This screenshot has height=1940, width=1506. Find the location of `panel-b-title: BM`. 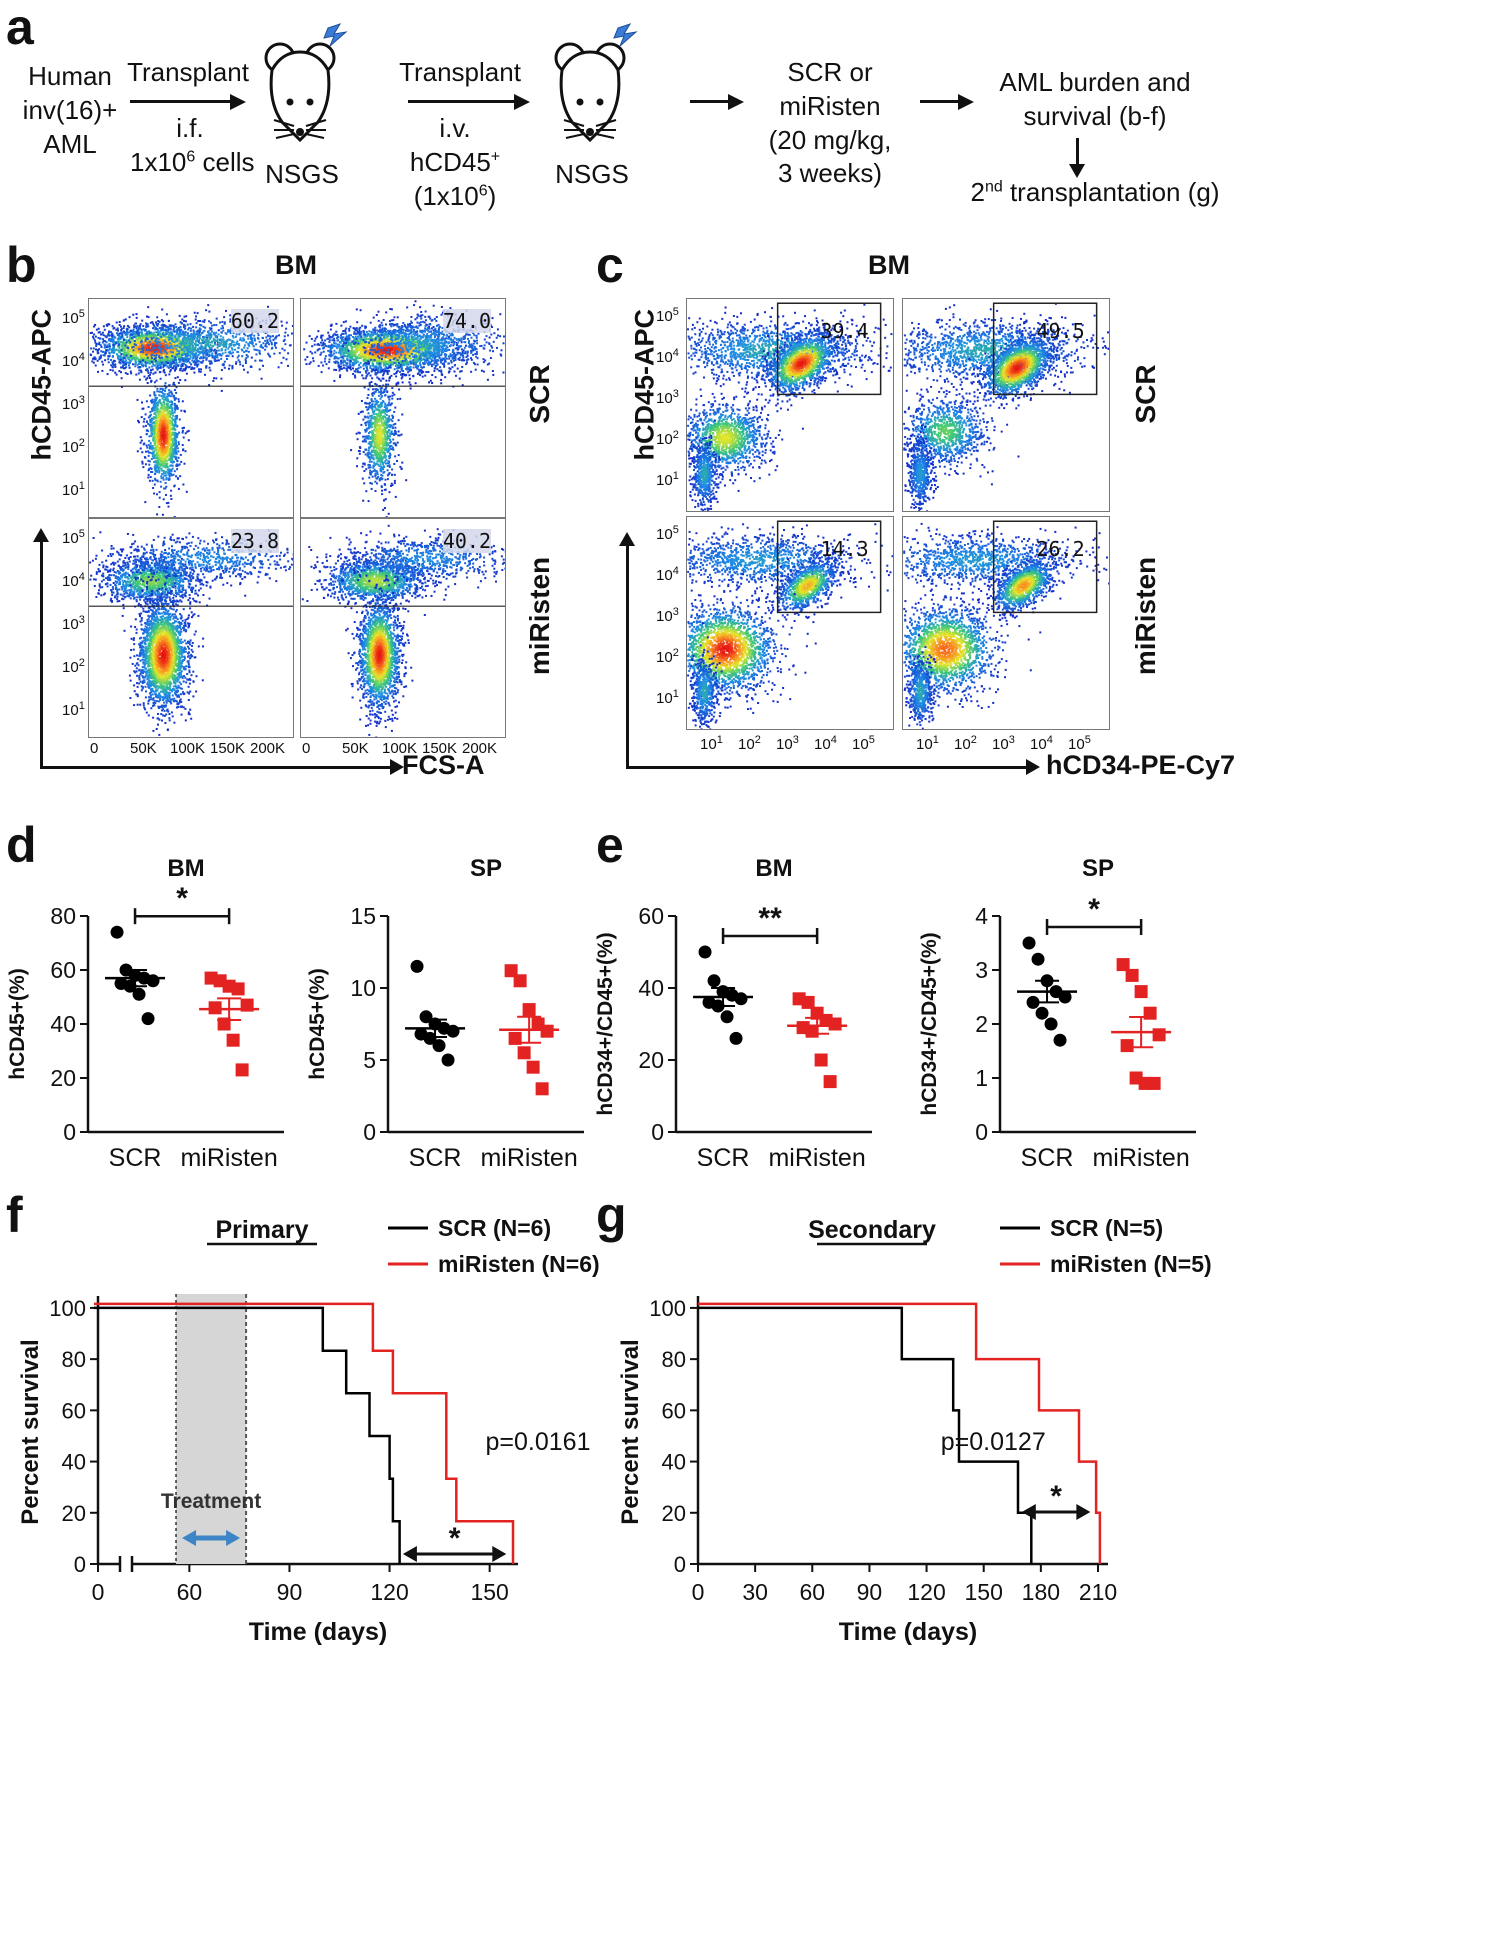

panel-b-title: BM is located at coordinates (296, 265).